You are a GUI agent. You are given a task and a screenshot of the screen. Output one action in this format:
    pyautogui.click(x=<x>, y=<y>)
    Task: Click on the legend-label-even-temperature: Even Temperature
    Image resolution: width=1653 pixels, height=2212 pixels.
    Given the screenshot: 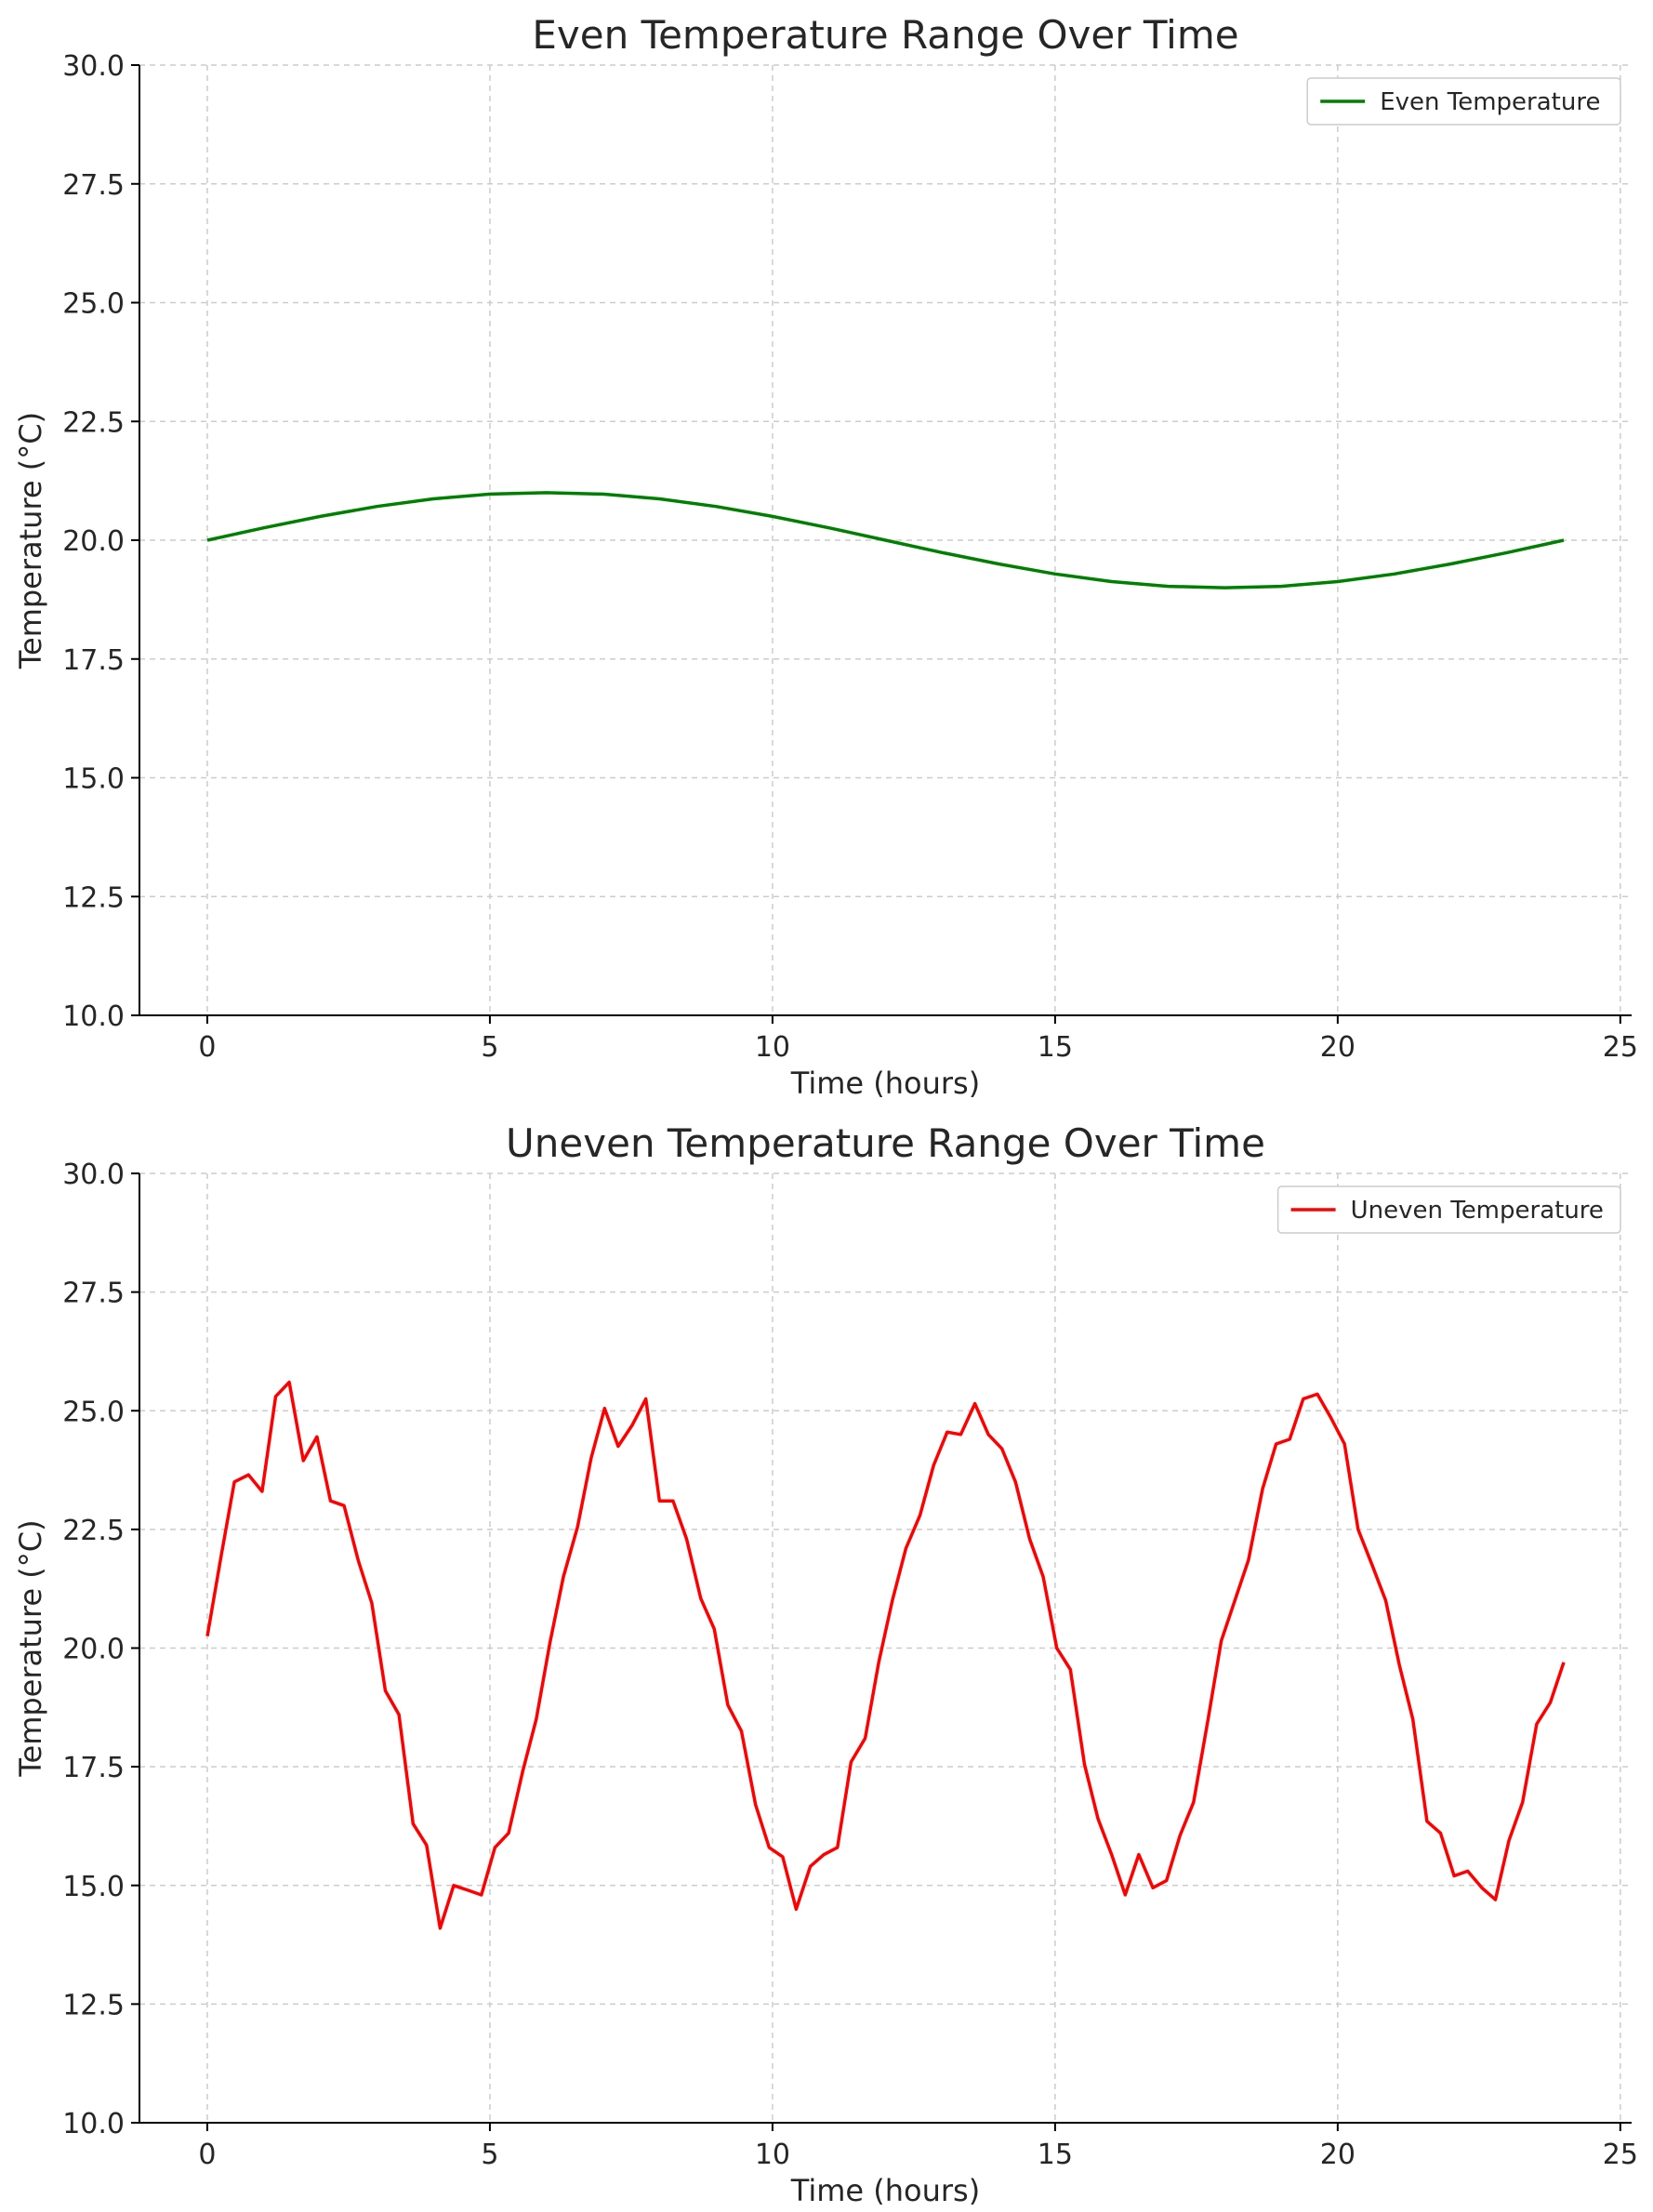 What is the action you would take?
    pyautogui.click(x=1490, y=102)
    